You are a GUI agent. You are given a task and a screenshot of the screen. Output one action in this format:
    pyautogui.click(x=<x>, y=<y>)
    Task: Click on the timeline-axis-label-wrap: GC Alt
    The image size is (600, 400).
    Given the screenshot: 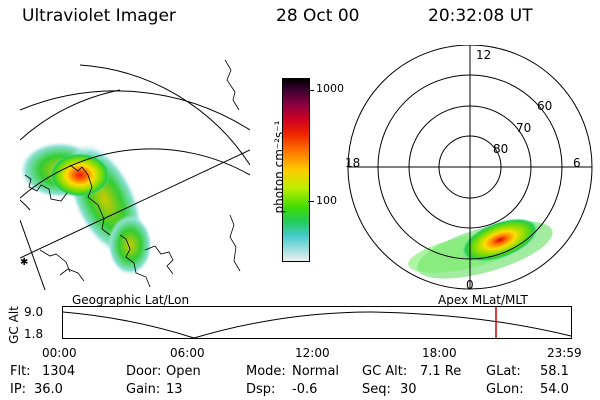 What is the action you would take?
    pyautogui.click(x=14, y=325)
    